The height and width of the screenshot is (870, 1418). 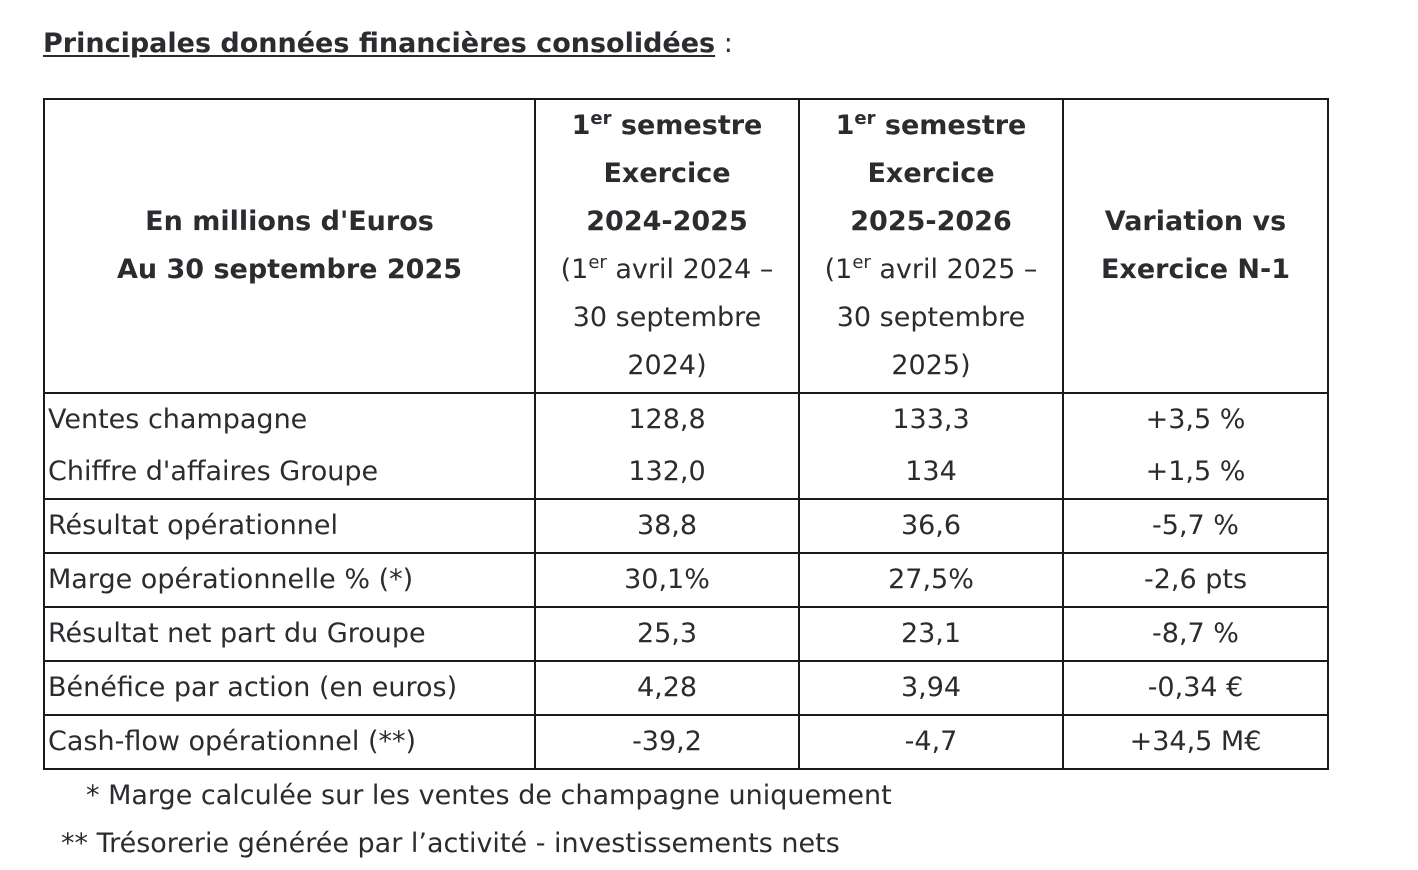 I want to click on header-period-2024-exercice: Exercice, so click(x=667, y=173).